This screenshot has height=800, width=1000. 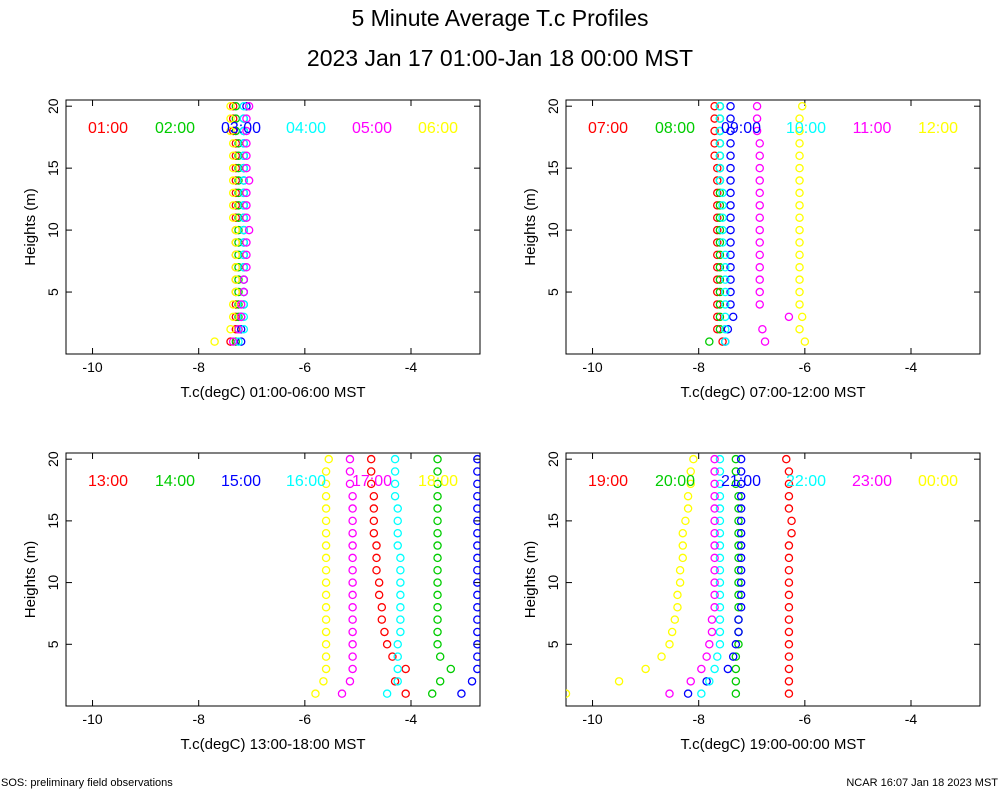 What do you see at coordinates (500, 18) in the screenshot?
I see `chart-title: 5 Minute Average T.c Profiles` at bounding box center [500, 18].